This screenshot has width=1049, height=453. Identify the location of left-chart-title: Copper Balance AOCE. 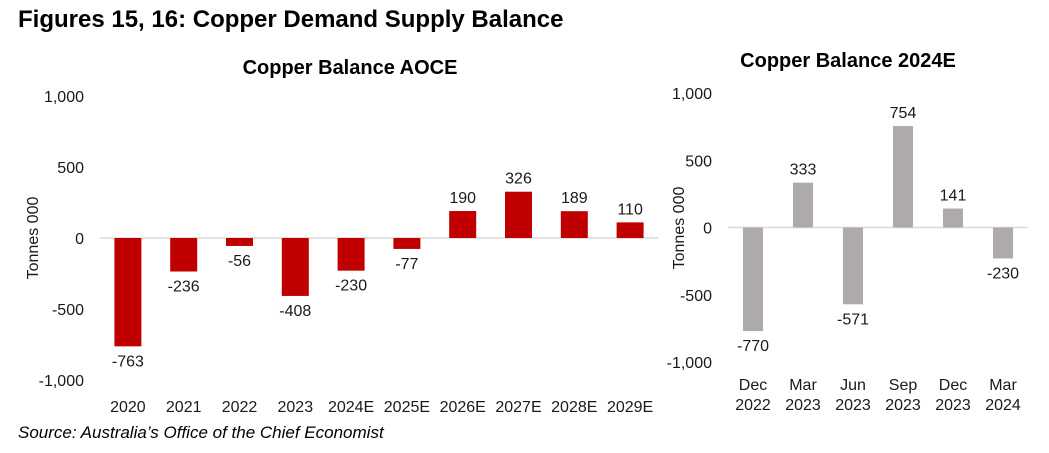
(350, 68).